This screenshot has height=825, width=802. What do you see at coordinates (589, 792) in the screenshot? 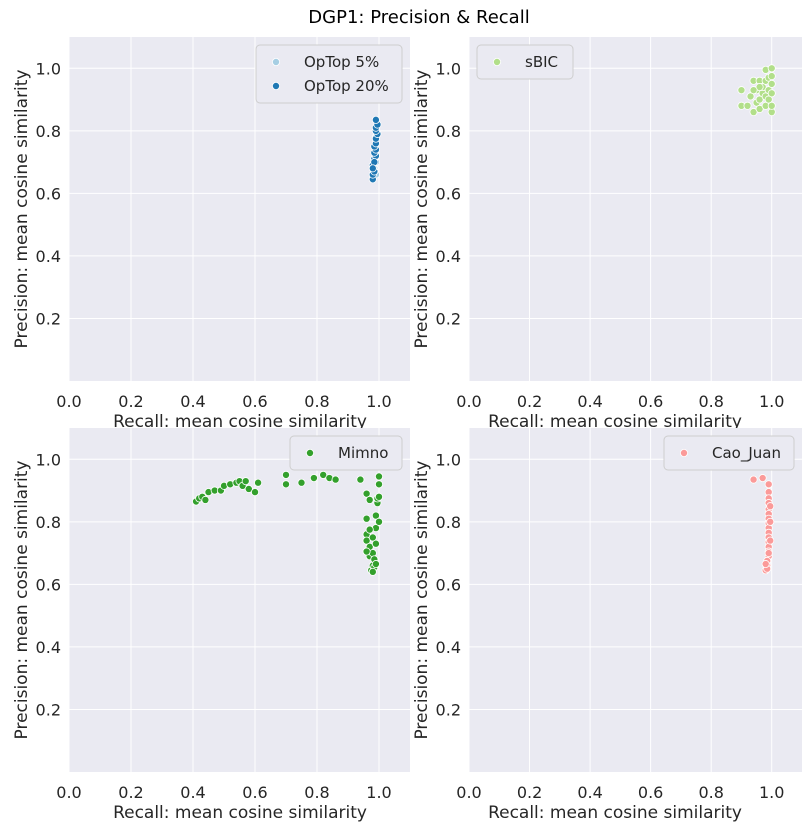
I see `x-tick-label: 0.4` at bounding box center [589, 792].